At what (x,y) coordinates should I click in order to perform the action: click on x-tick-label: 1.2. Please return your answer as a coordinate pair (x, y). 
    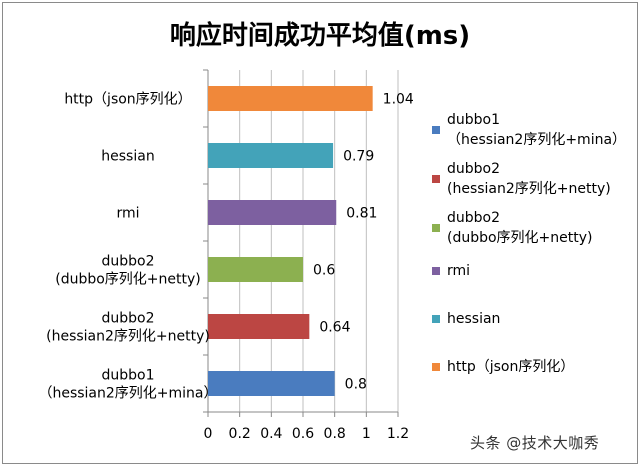
    Looking at the image, I should click on (398, 434).